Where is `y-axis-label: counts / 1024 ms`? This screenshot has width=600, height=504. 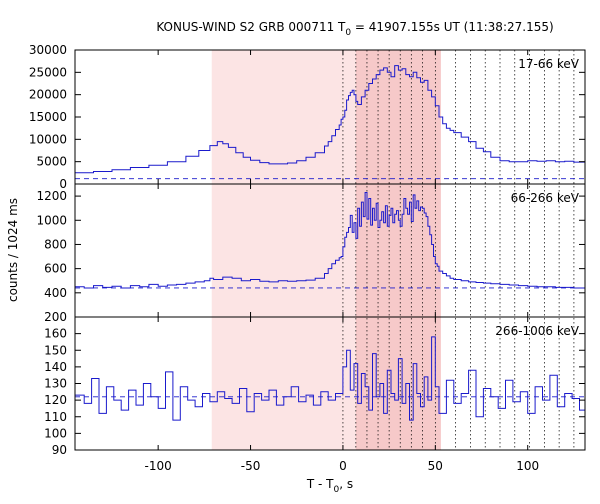
y-axis-label: counts / 1024 ms is located at coordinates (13, 250).